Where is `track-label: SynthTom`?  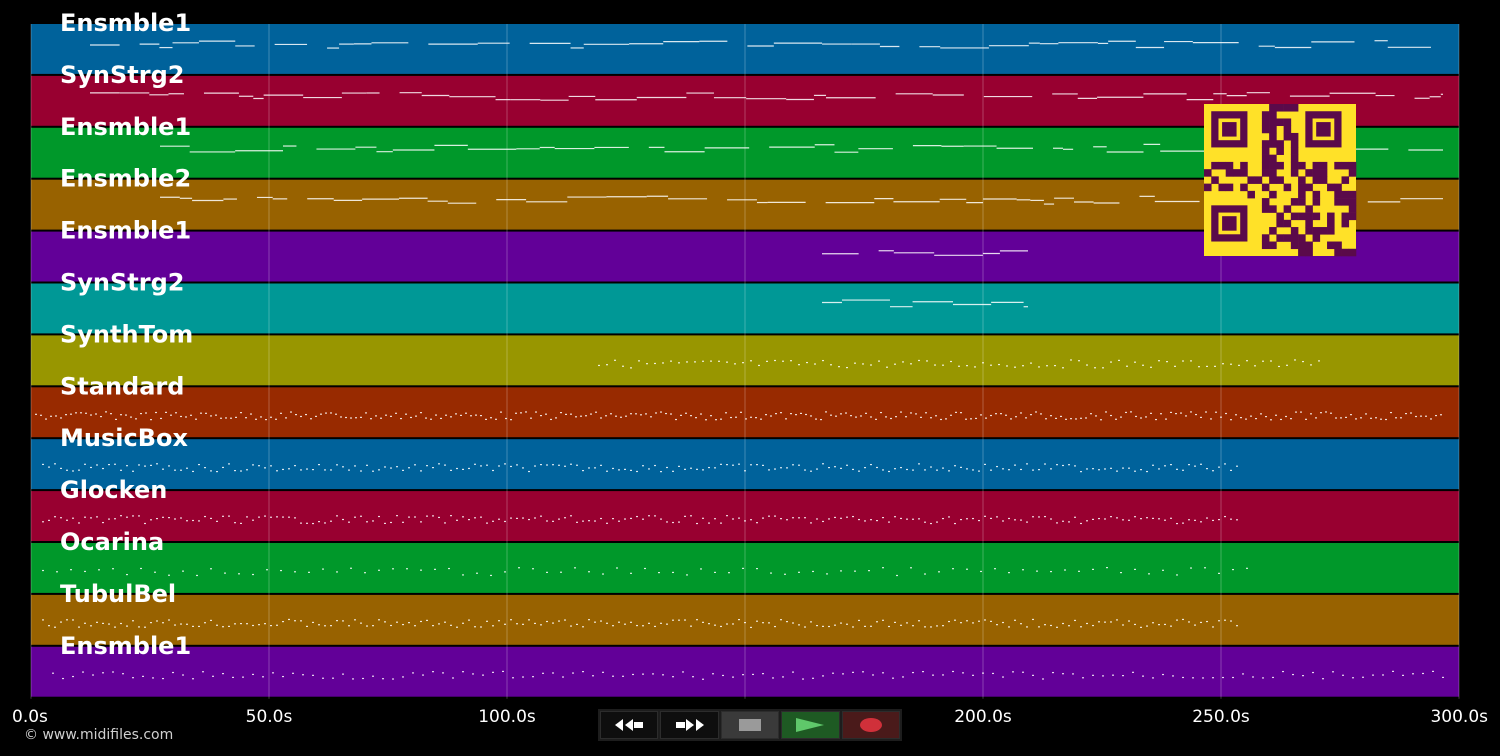 track-label: SynthTom is located at coordinates (126, 334).